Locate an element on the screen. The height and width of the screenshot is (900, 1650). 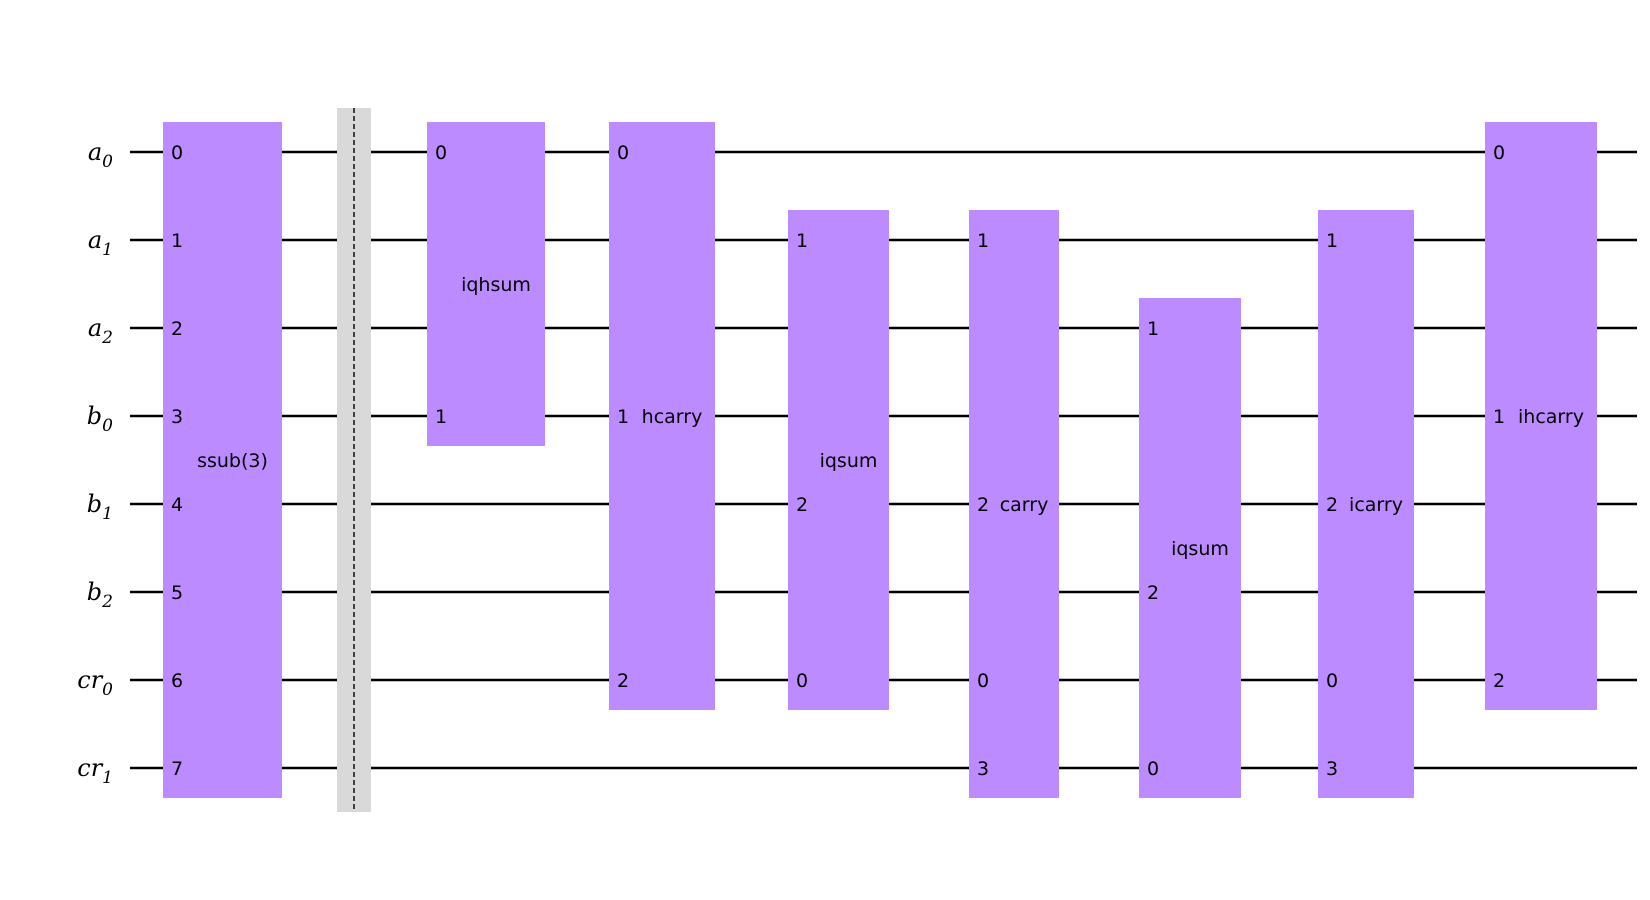
gate-ssub3-0: 0 1 2 3 4 5 6 7 ssub(3) is located at coordinates (222, 460).